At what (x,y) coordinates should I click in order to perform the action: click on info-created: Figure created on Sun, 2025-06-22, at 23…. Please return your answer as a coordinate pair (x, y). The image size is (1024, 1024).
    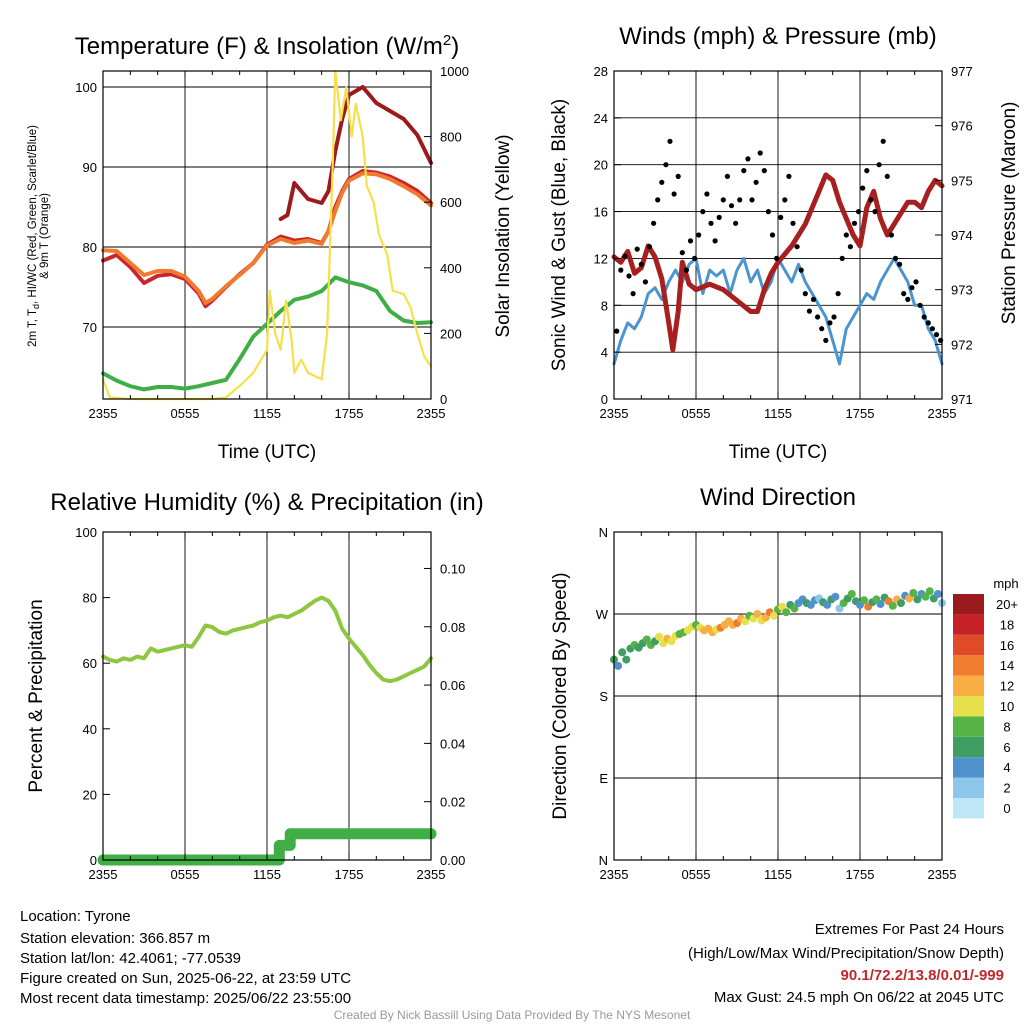
    Looking at the image, I should click on (185, 978).